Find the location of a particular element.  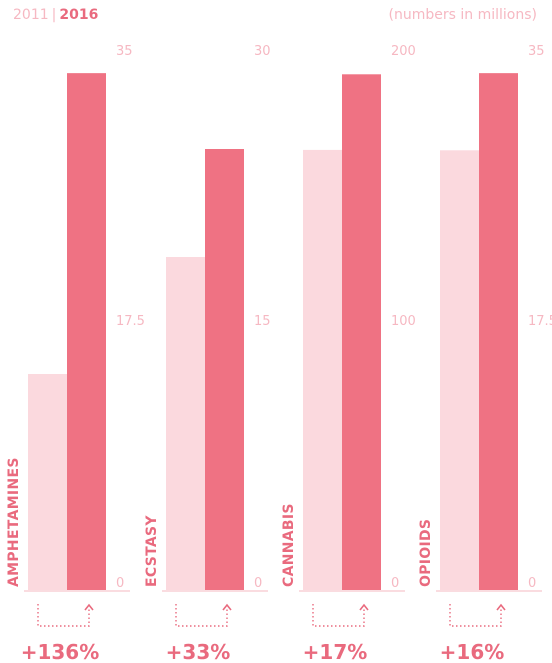

bar-amphetamines-2011 is located at coordinates (47, 482).